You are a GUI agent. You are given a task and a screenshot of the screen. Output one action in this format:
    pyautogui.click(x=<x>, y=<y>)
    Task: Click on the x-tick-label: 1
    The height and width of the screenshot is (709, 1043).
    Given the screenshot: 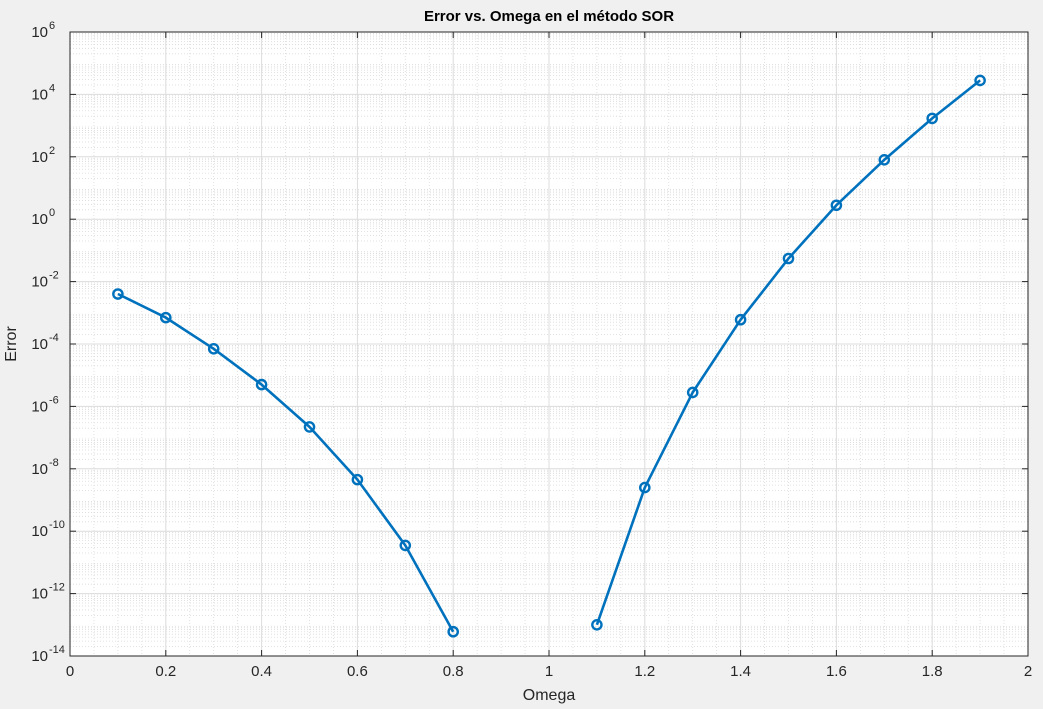 What is the action you would take?
    pyautogui.click(x=549, y=671)
    